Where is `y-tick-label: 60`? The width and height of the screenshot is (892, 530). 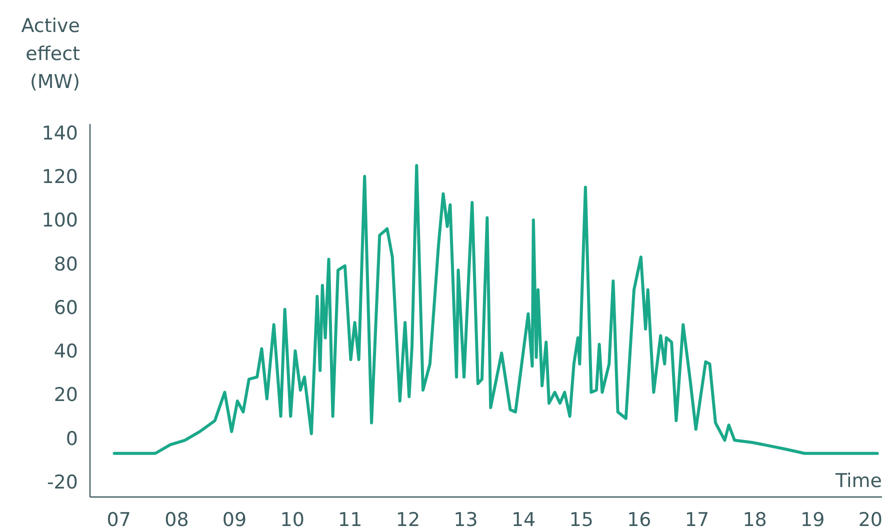
y-tick-label: 60 is located at coordinates (66, 307).